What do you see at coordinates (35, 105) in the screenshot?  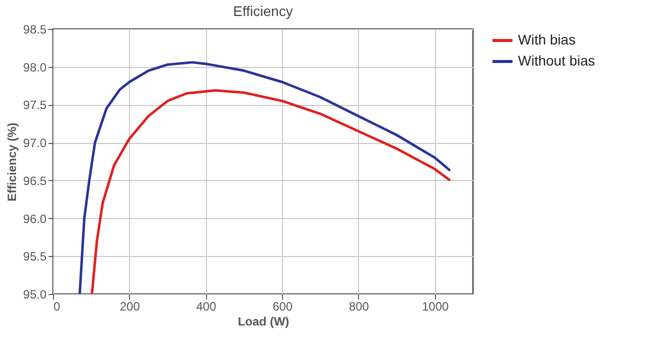 I see `y-tick-label: 97.5` at bounding box center [35, 105].